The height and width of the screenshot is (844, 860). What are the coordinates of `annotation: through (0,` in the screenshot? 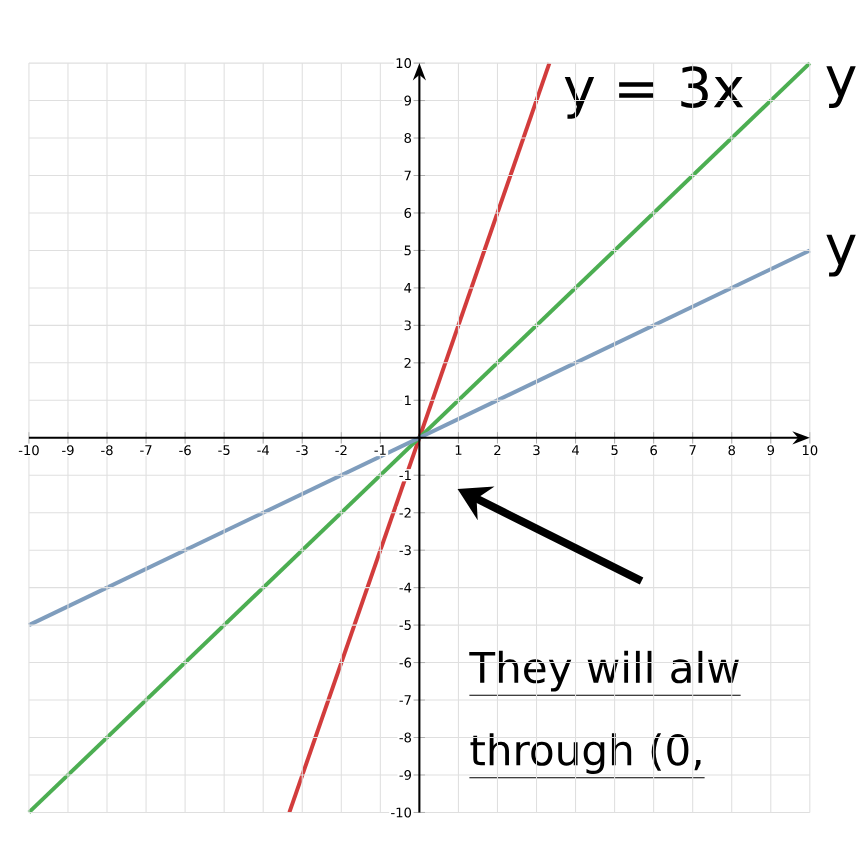 It's located at (585, 753).